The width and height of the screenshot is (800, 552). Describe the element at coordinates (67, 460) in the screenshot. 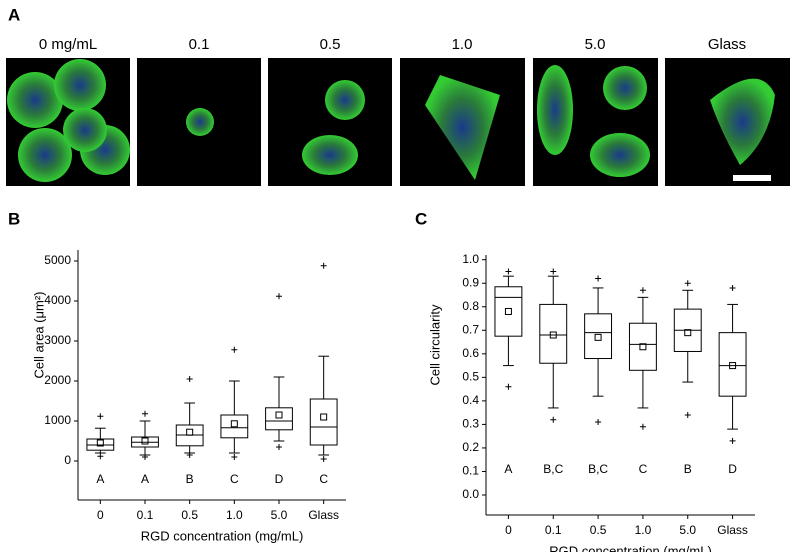

I see `y-tick-label: 0` at that location.